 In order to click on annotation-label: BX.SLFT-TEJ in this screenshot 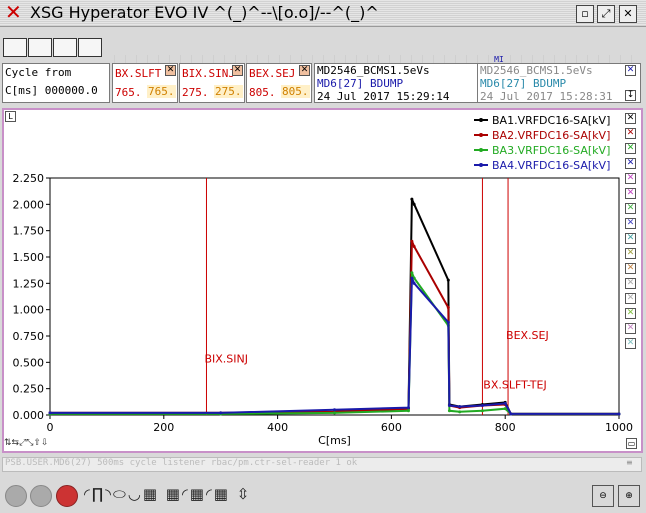, I will do `click(514, 385)`.